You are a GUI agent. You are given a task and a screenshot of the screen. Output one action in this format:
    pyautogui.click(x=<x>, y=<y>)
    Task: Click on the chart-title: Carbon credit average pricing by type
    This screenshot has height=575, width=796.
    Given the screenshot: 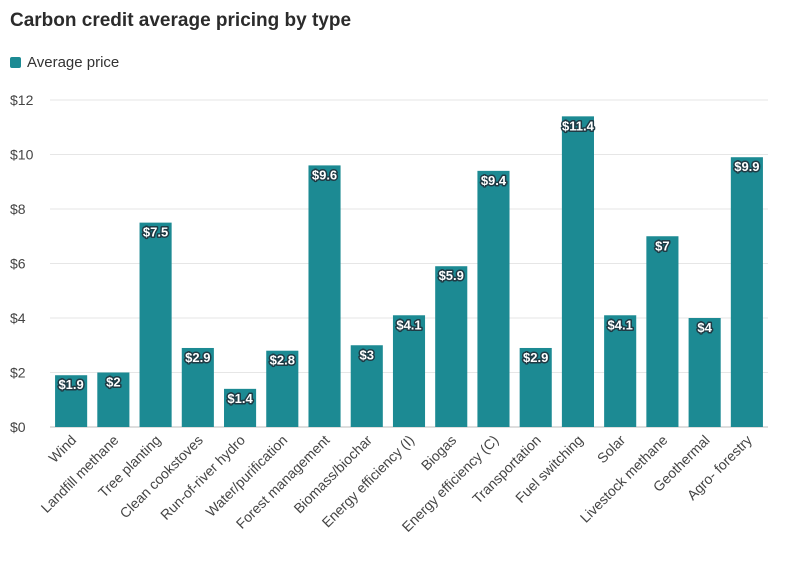 What is the action you would take?
    pyautogui.click(x=181, y=20)
    